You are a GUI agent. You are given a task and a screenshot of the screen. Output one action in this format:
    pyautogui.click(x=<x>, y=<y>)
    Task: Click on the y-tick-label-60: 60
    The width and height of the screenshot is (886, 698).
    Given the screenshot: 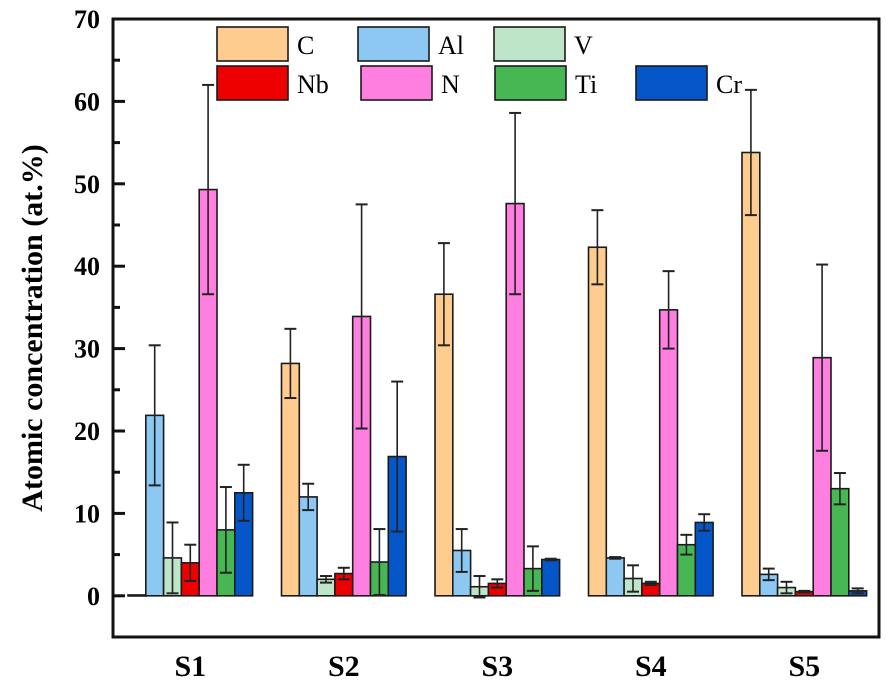 What is the action you would take?
    pyautogui.click(x=87, y=101)
    